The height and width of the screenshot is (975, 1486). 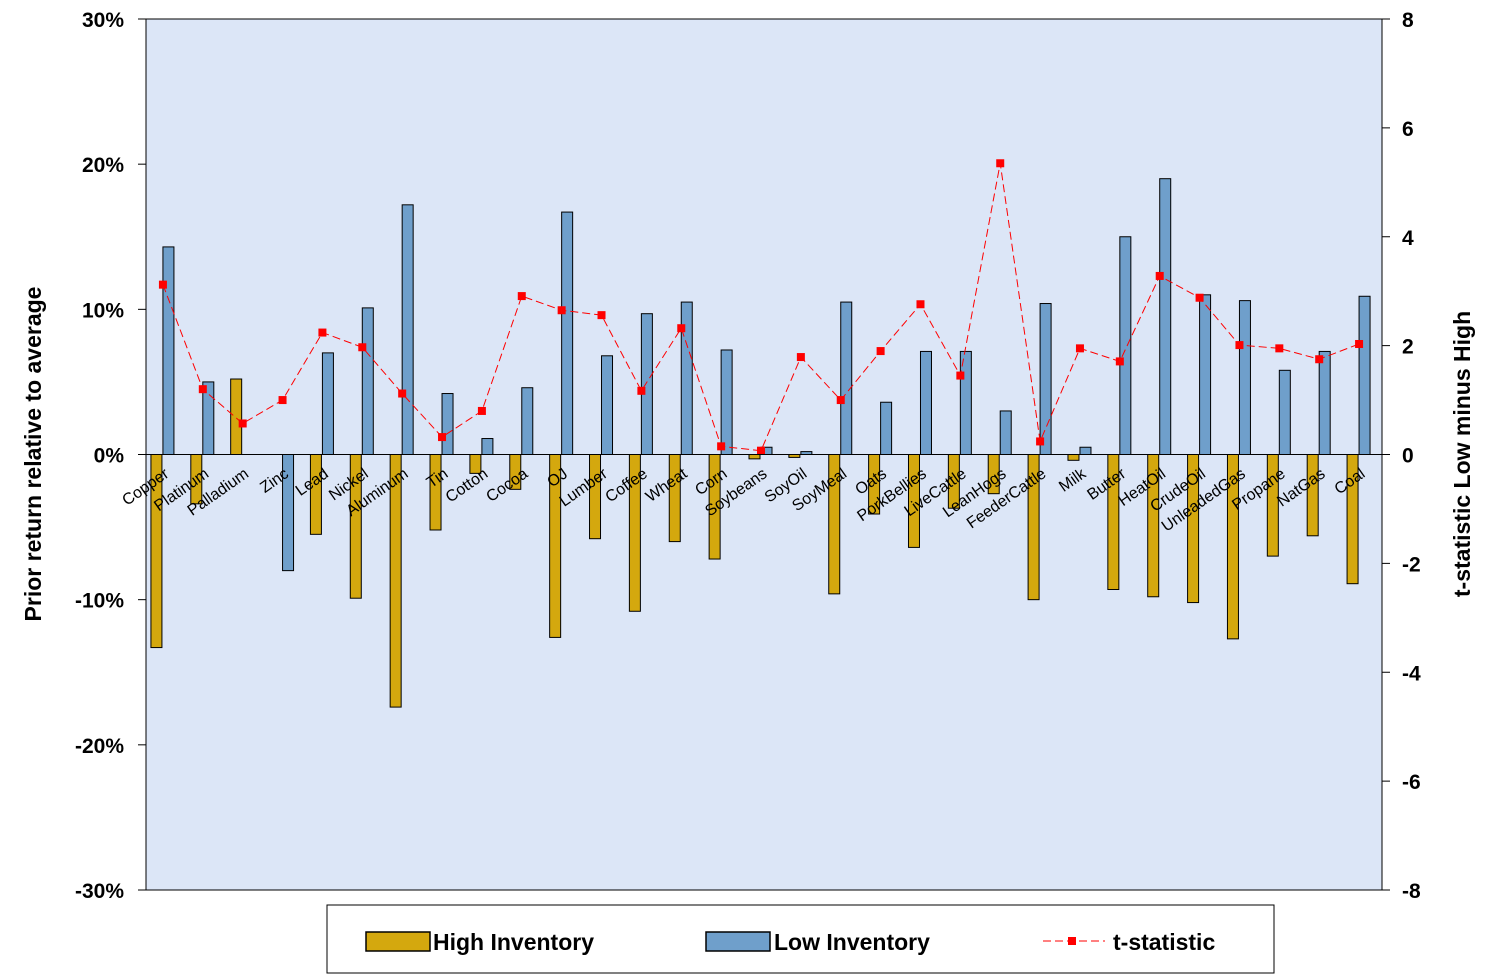 I want to click on right-axis-title: t-statistic Low minus High, so click(x=1462, y=454).